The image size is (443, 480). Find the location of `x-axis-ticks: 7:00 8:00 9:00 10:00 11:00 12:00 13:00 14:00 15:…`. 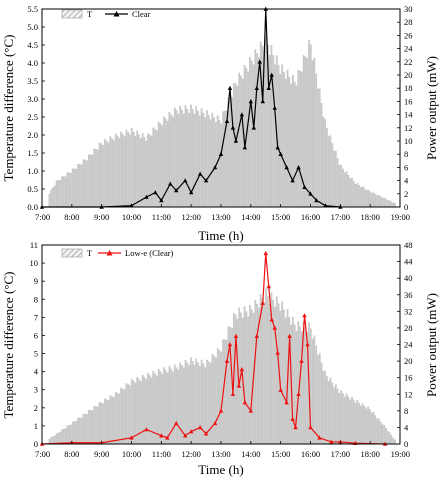

x-axis-ticks: 7:00 8:00 9:00 10:00 11:00 12:00 13:00 14:00 15:… is located at coordinates (222, 450).